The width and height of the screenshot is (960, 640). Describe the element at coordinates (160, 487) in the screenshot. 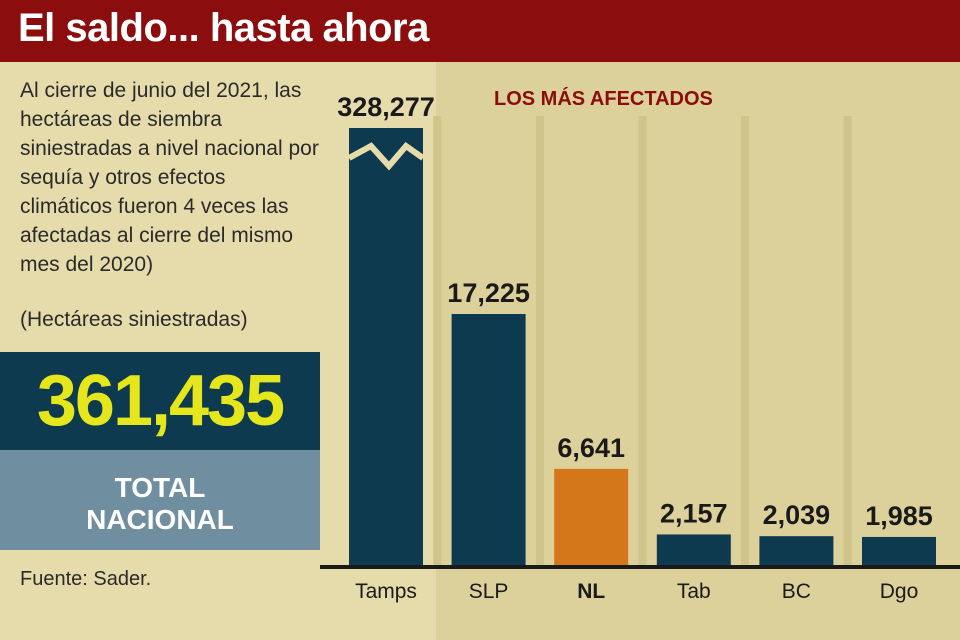

I see `total-label-line1: TOTAL` at that location.